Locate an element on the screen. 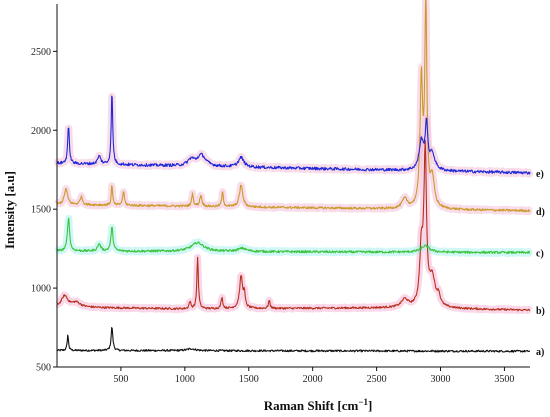  spectrum-line-c is located at coordinates (293, 236).